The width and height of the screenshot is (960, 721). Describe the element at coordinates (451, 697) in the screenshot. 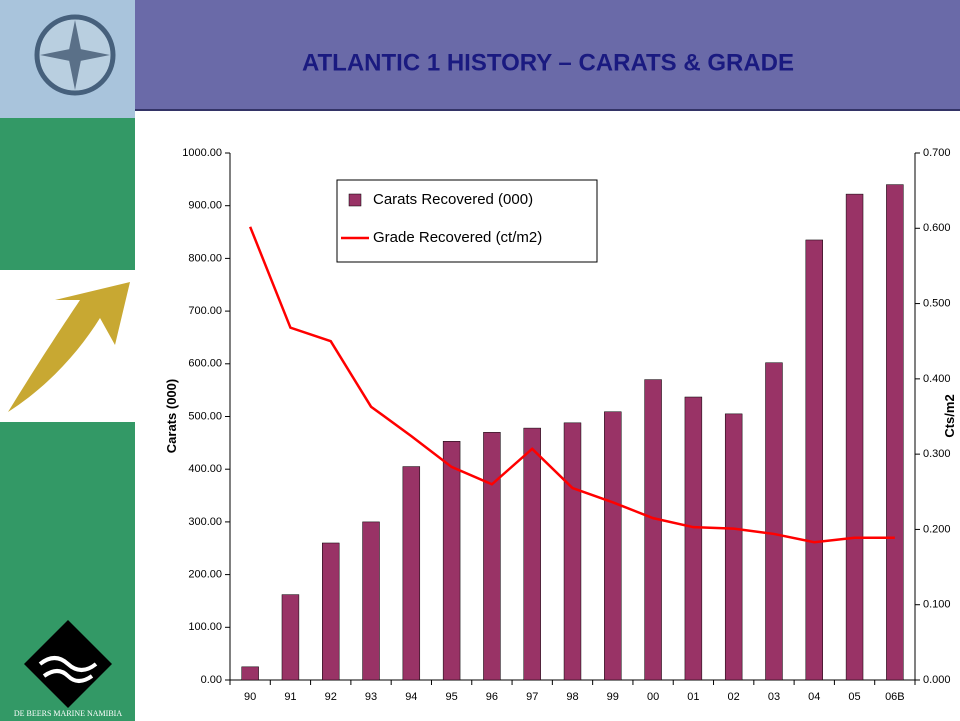

I see `x-tick-label: 95` at that location.